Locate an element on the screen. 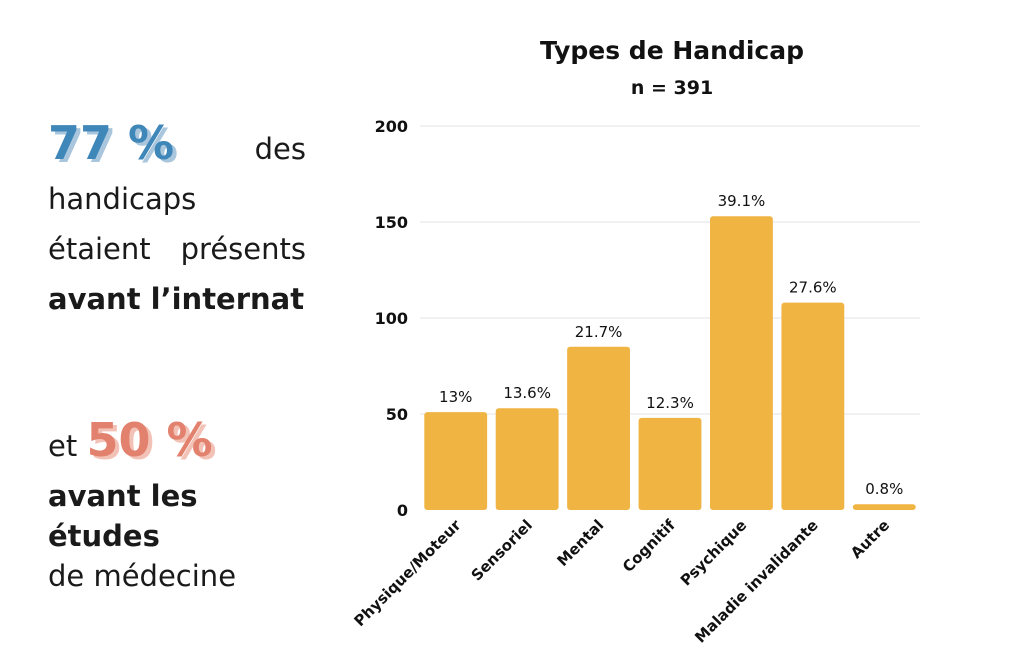 Image resolution: width=1024 pixels, height=669 pixels. stat2-prefix: et is located at coordinates (63, 446).